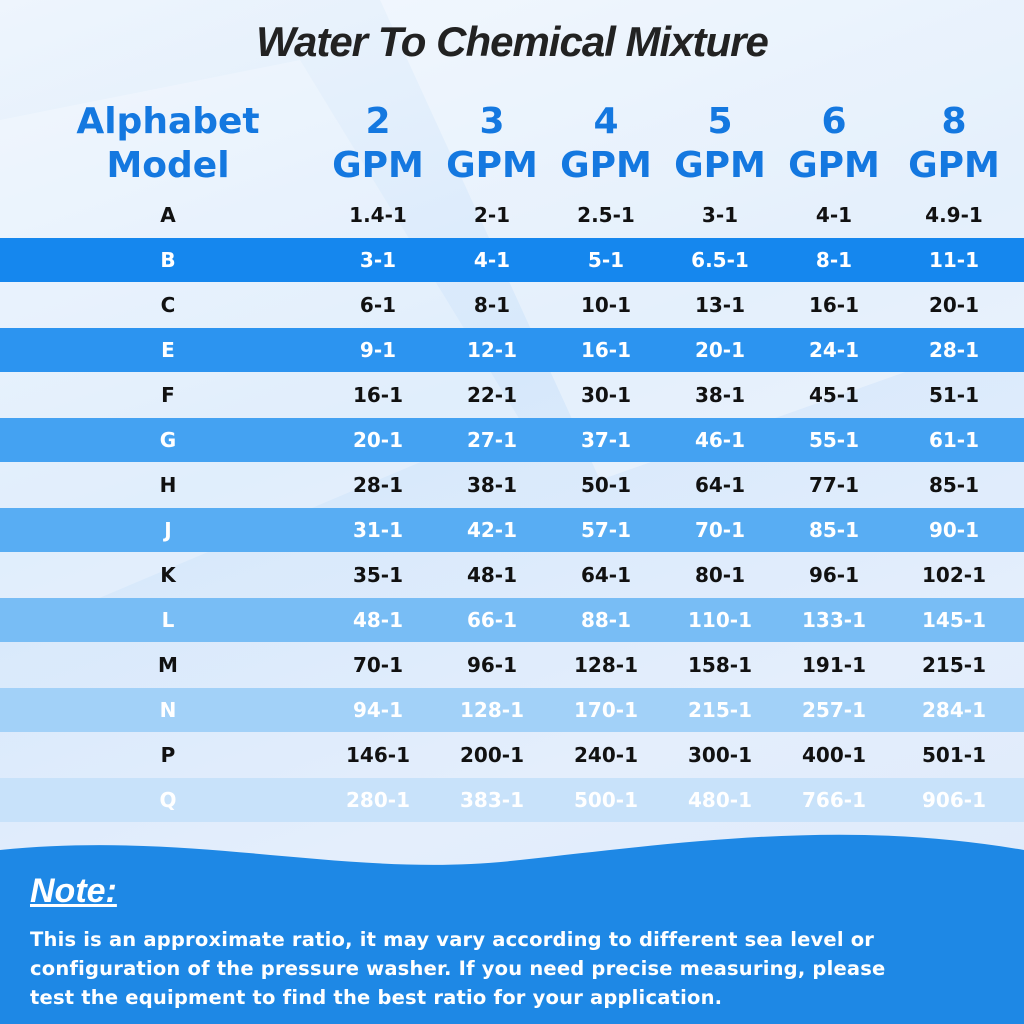  What do you see at coordinates (834, 349) in the screenshot?
I see `table-cell: 24-1` at bounding box center [834, 349].